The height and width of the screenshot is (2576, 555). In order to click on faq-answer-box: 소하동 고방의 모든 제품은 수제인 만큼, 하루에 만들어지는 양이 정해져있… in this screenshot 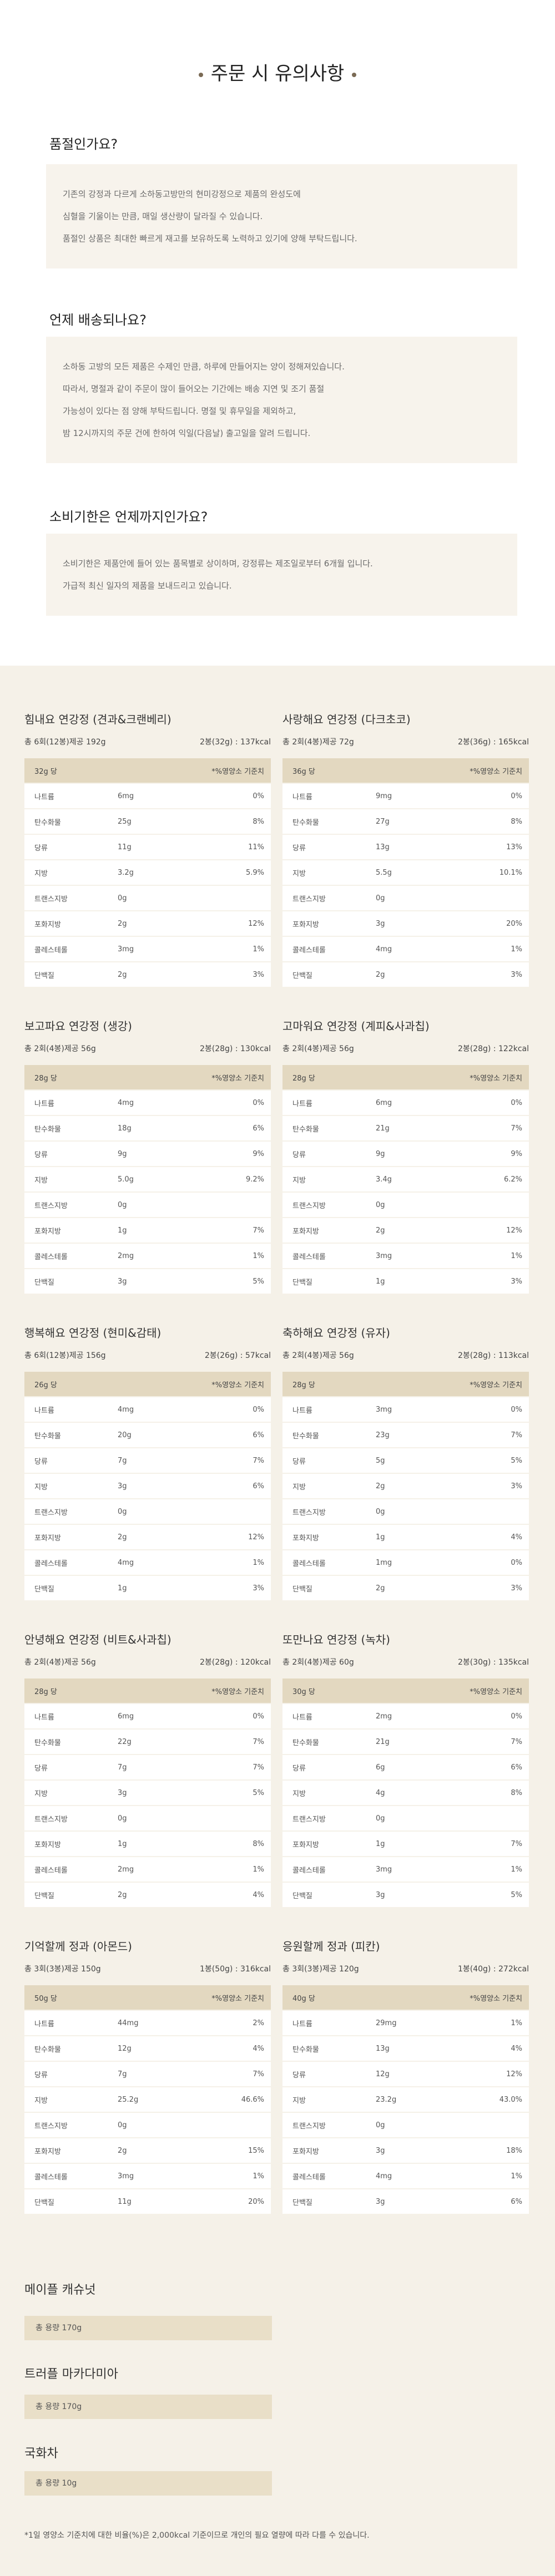, I will do `click(281, 400)`.